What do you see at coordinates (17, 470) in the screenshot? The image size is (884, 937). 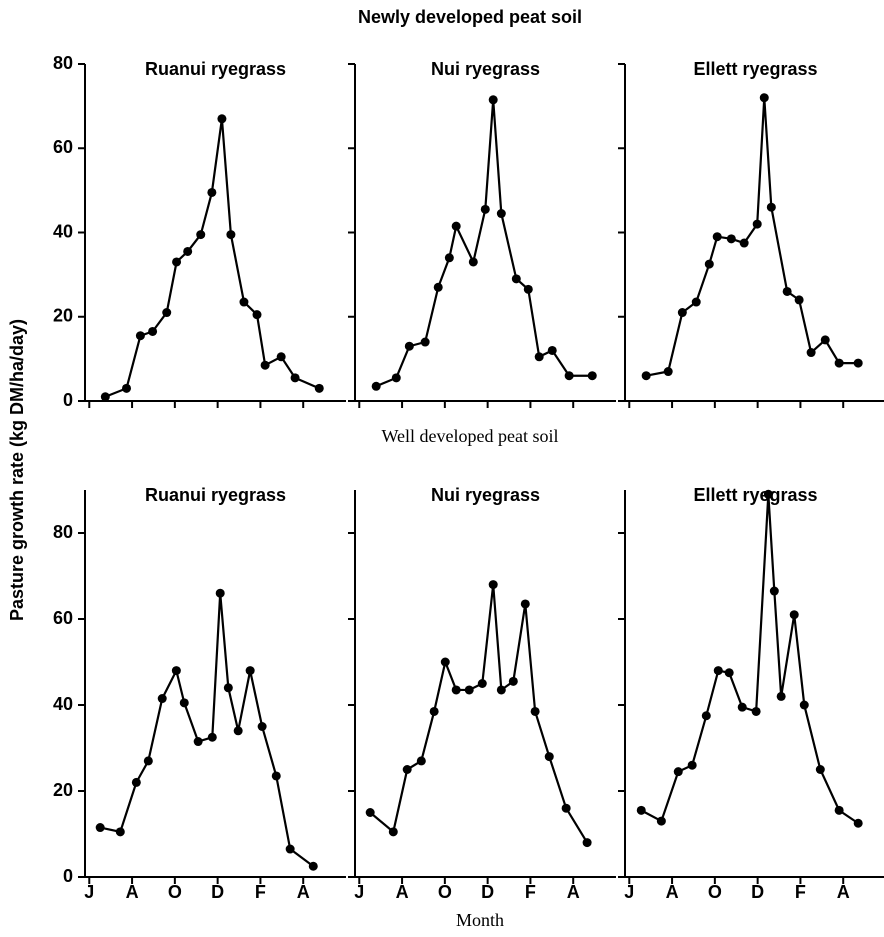 I see `y-axis-label: Pasture growth rate (kg DM/ha/day)` at bounding box center [17, 470].